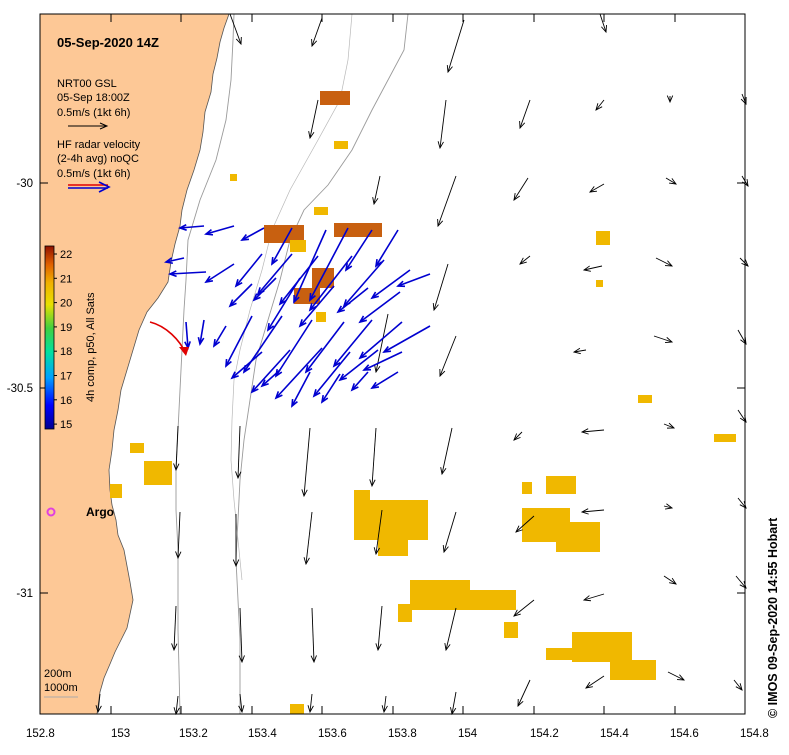 The height and width of the screenshot is (755, 789). What do you see at coordinates (93, 174) in the screenshot?
I see `hf-legend-line3: 0.5m/s (1kt 6h)` at bounding box center [93, 174].